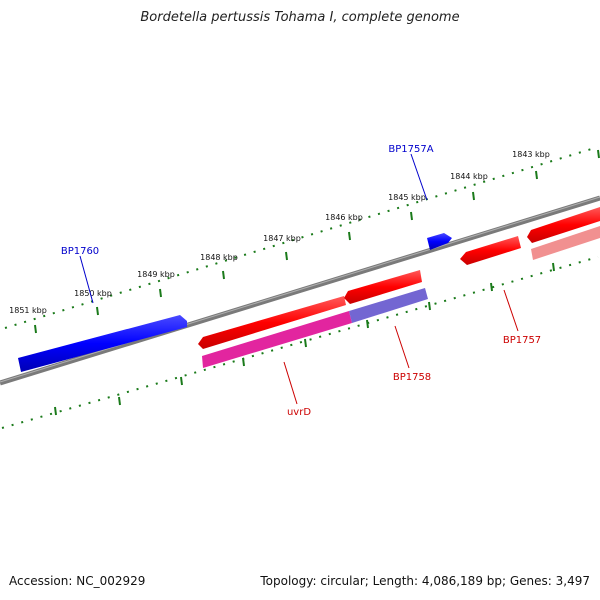  What do you see at coordinates (272, 322) in the screenshot?
I see `gene-uvrd` at bounding box center [272, 322].